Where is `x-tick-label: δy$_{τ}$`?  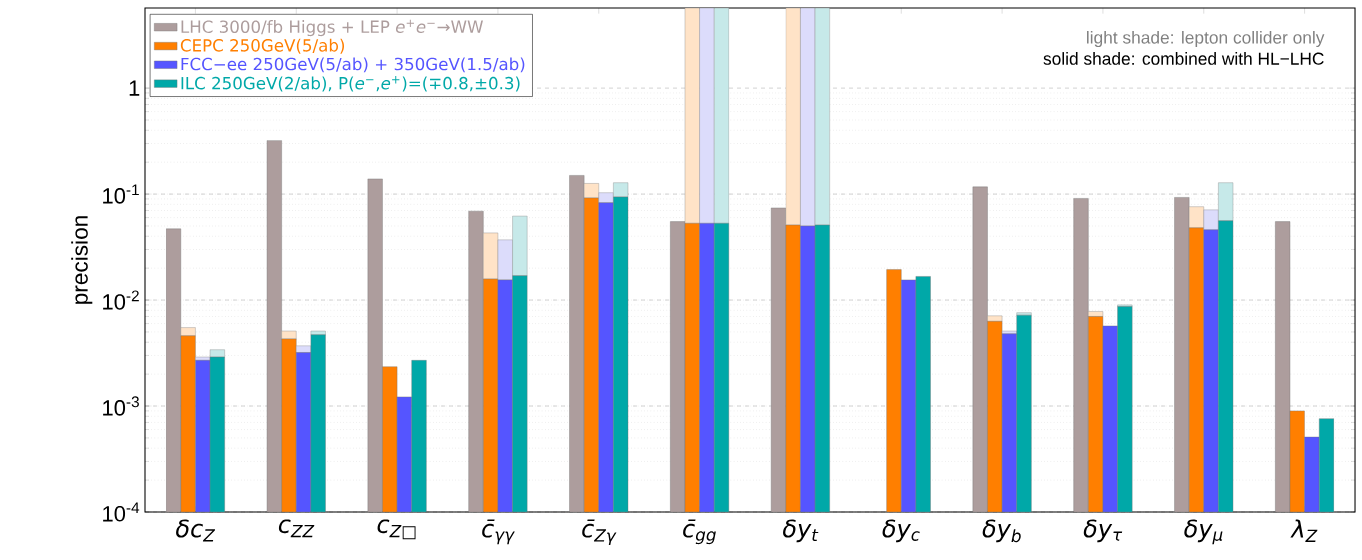
x-tick-label: δy$_{τ}$ is located at coordinates (1103, 531).